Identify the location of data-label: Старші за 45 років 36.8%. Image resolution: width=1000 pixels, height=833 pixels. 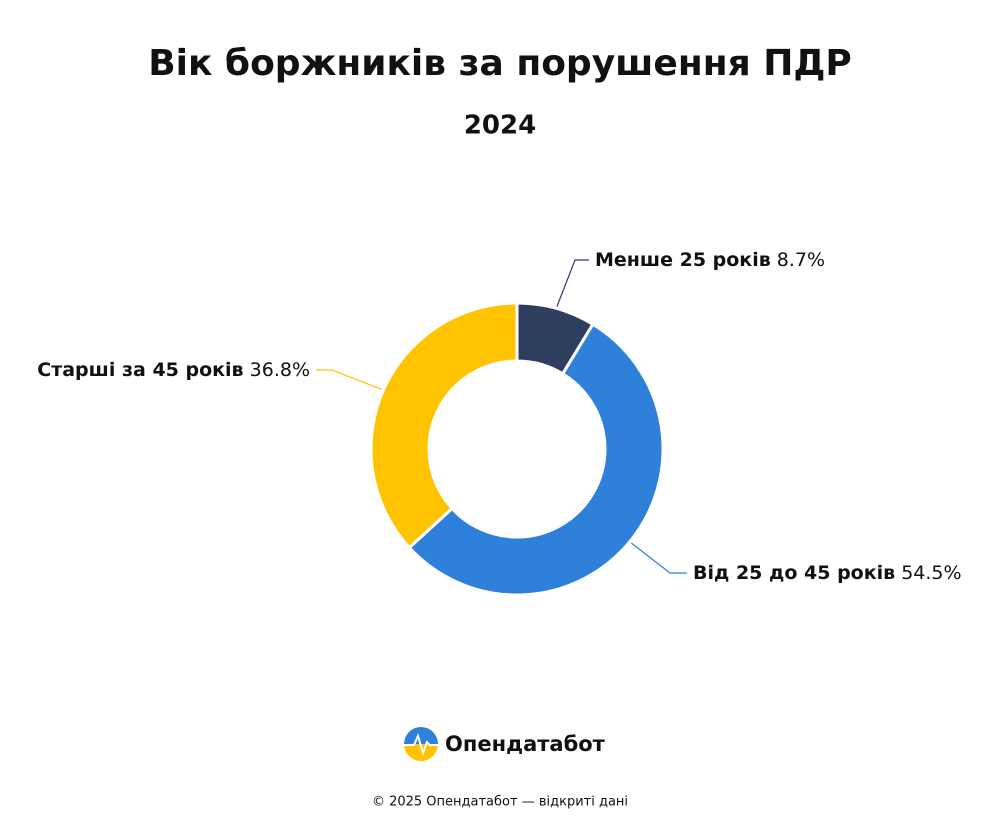
(173, 370).